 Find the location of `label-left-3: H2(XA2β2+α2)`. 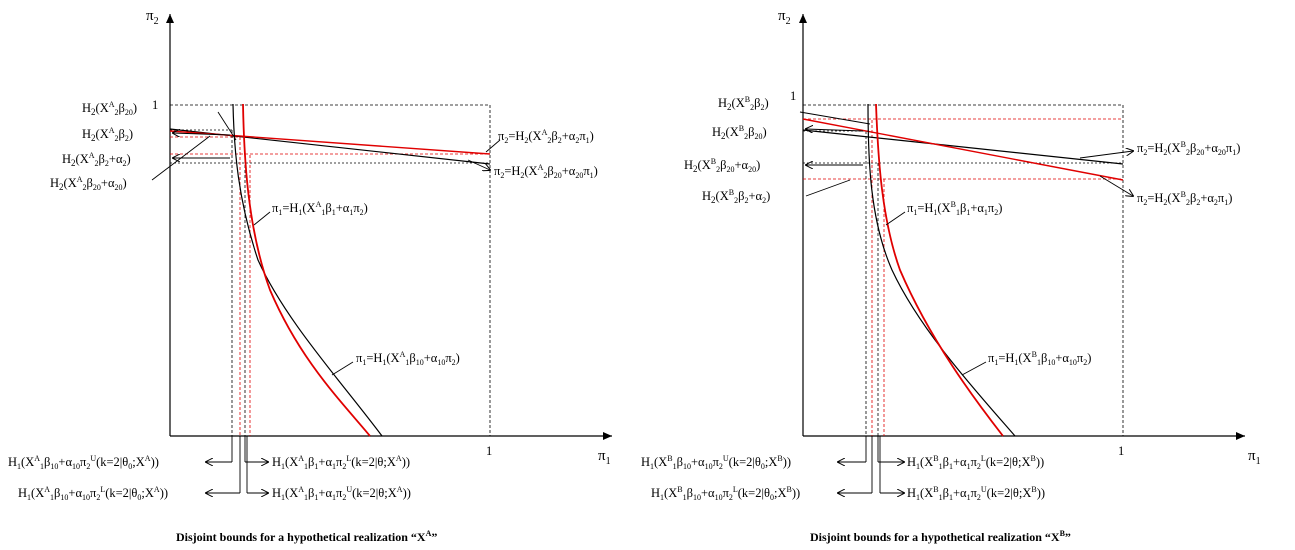

label-left-3: H2(XA2β2+α2) is located at coordinates (96, 159).